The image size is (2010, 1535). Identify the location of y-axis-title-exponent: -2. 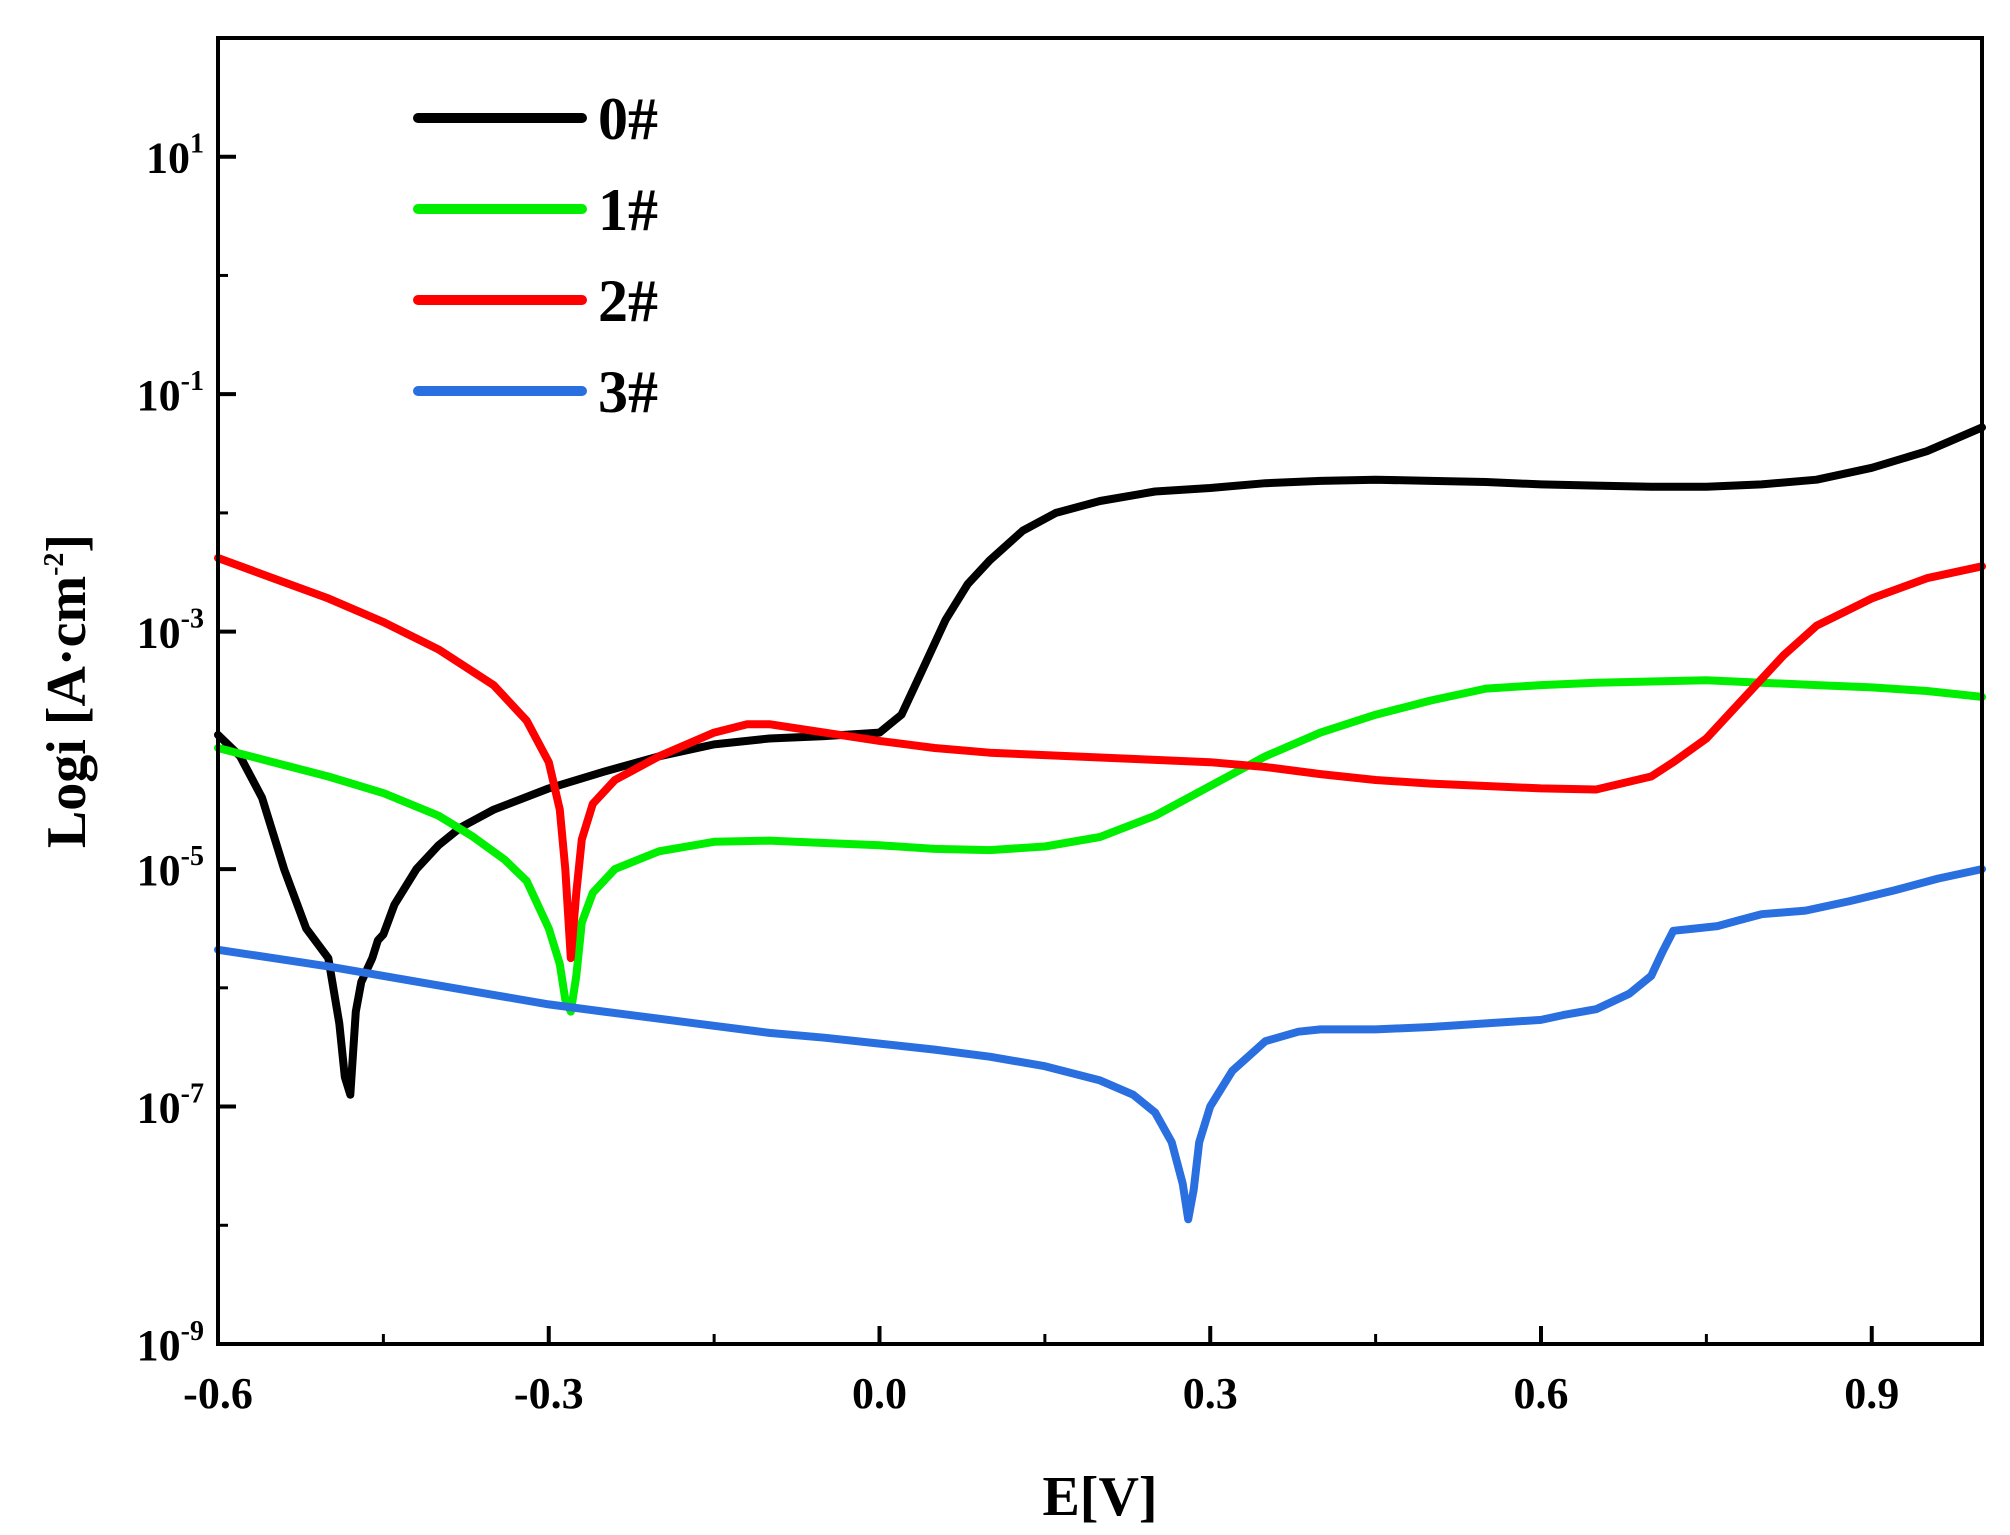
(54, 564).